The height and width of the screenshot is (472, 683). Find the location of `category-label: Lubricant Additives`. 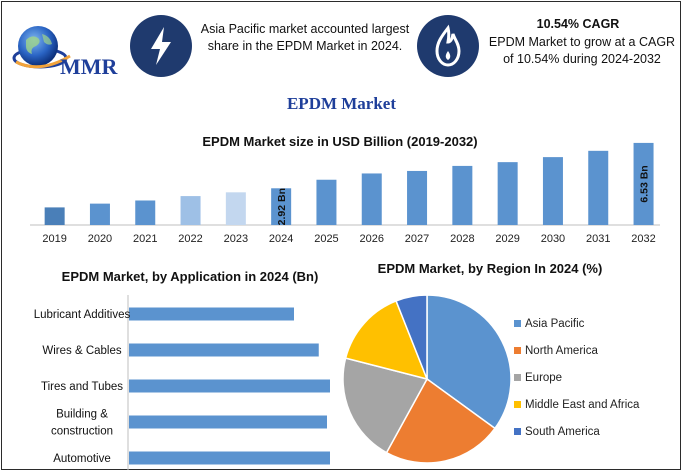

category-label: Lubricant Additives is located at coordinates (82, 315).